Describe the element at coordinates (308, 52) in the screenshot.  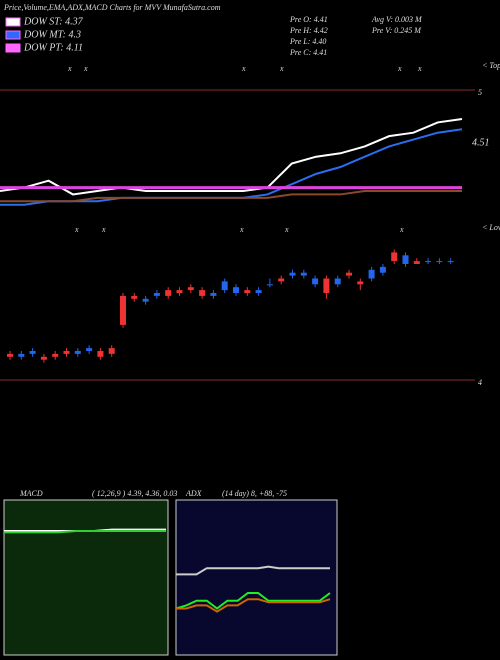
I see `info-text: Pre C: 4.41` at that location.